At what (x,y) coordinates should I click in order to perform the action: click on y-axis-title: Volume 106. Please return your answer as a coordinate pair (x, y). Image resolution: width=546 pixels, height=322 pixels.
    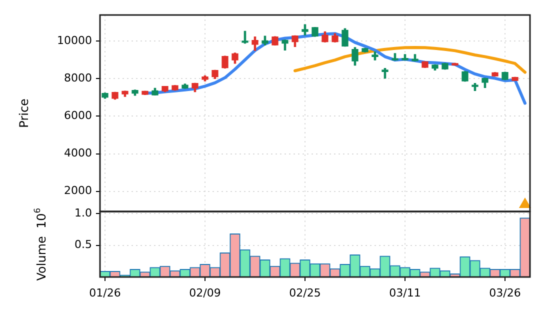
    Looking at the image, I should click on (40, 244).